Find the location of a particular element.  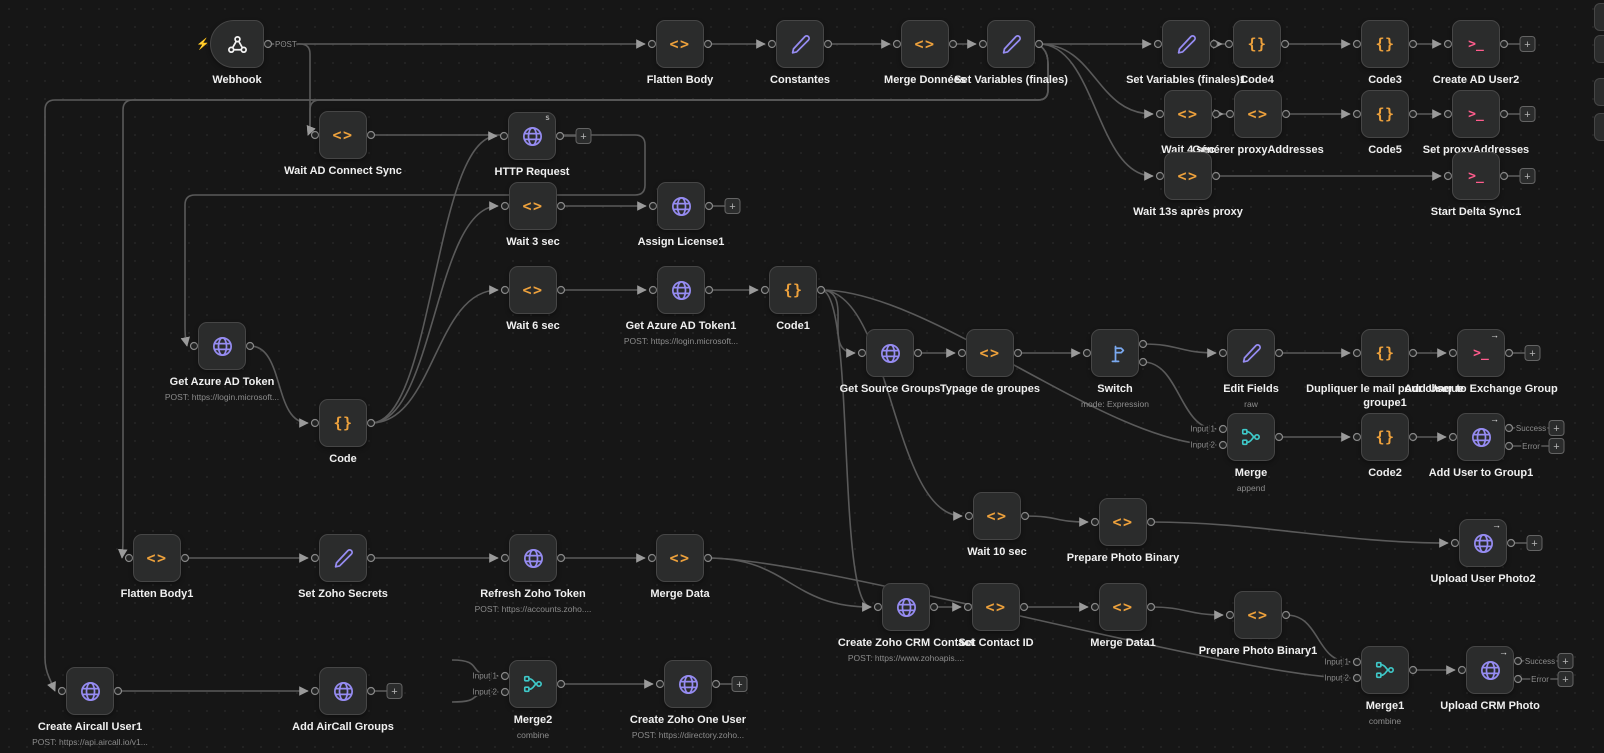

node-assign-license1 is located at coordinates (681, 206).